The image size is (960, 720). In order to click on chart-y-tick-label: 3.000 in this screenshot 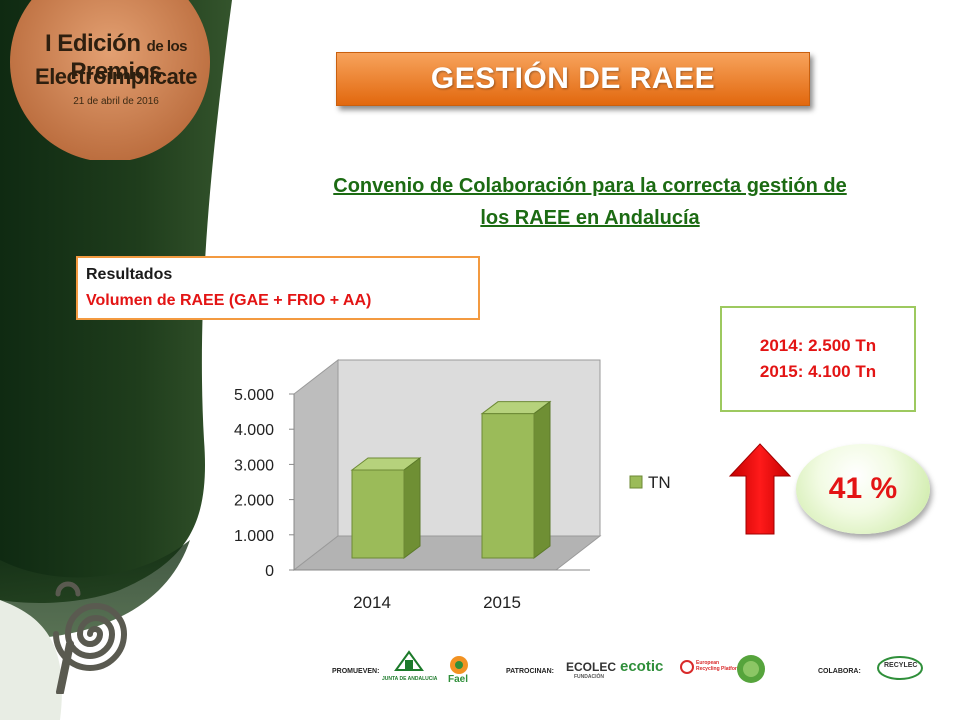, I will do `click(254, 465)`.